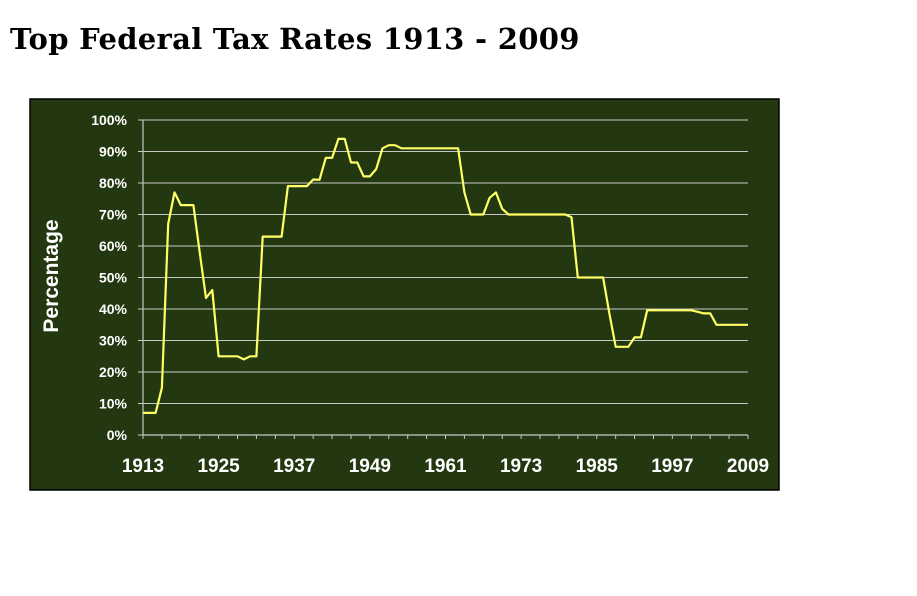  What do you see at coordinates (294, 466) in the screenshot?
I see `x-tick-label: 1937` at bounding box center [294, 466].